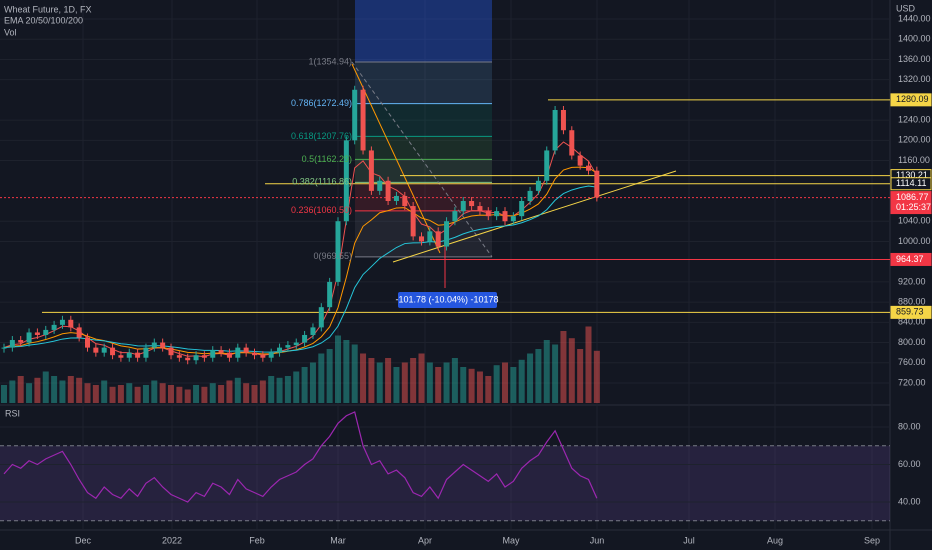 The height and width of the screenshot is (550, 932). I want to click on price-tick-label: 1000.00, so click(914, 241).